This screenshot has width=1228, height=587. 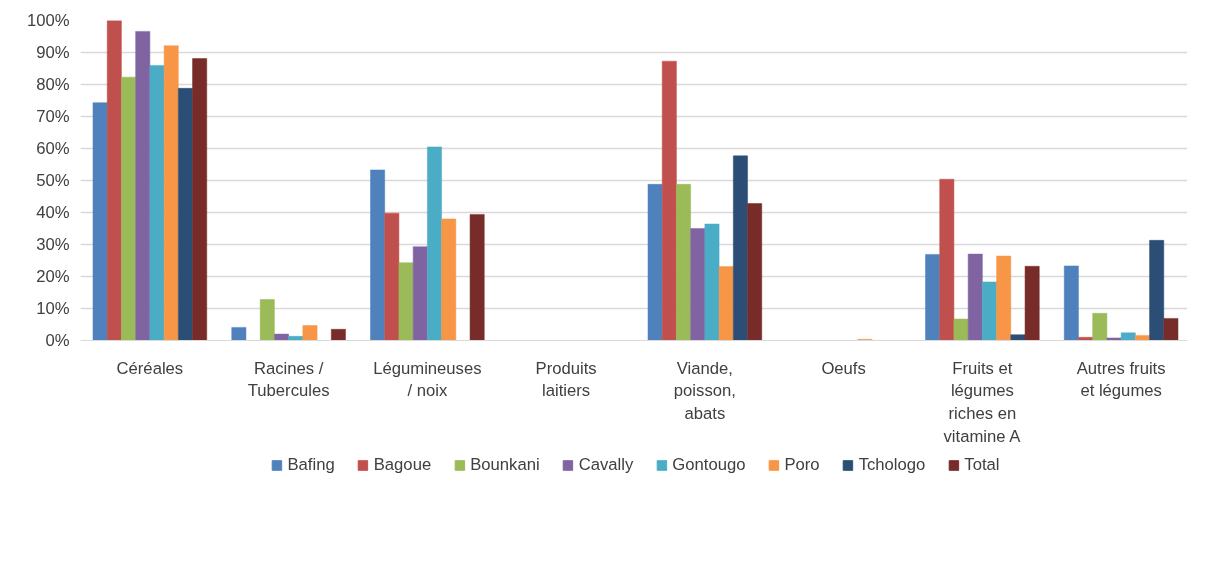 What do you see at coordinates (427, 379) in the screenshot?
I see `x-tick-label: Légumineuses / noix` at bounding box center [427, 379].